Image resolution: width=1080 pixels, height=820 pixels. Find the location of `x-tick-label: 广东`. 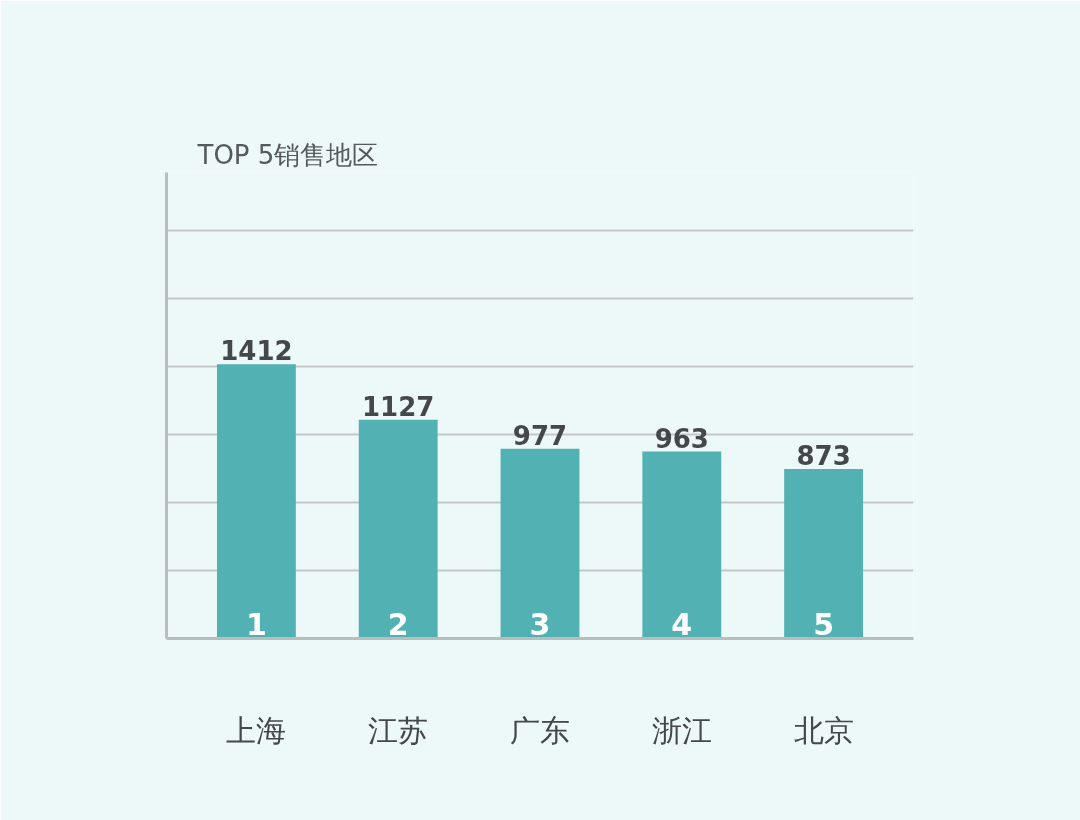

x-tick-label: 广东 is located at coordinates (540, 730).